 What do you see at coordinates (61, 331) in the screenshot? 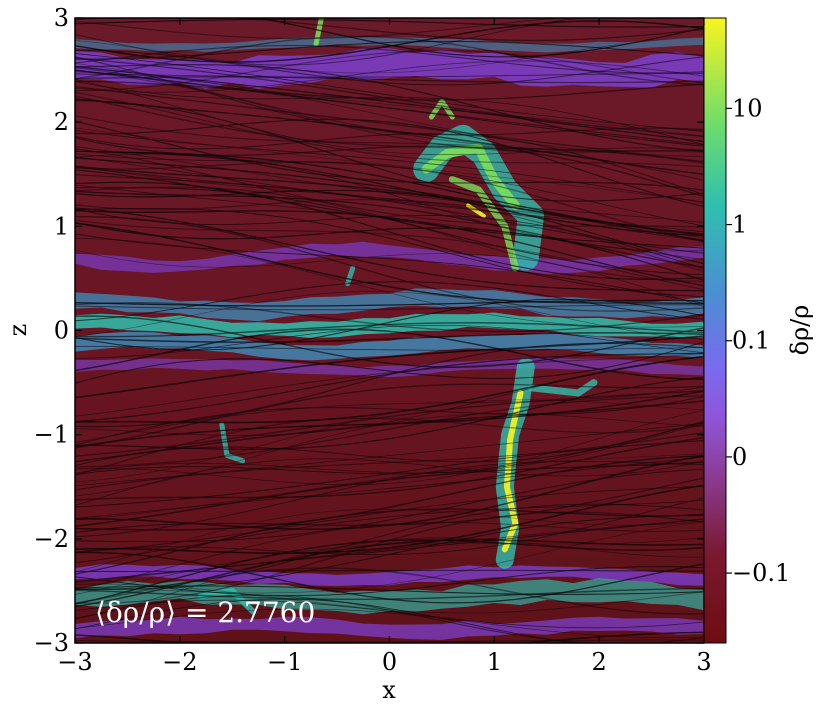
I see `y-tick-label: 0` at bounding box center [61, 331].